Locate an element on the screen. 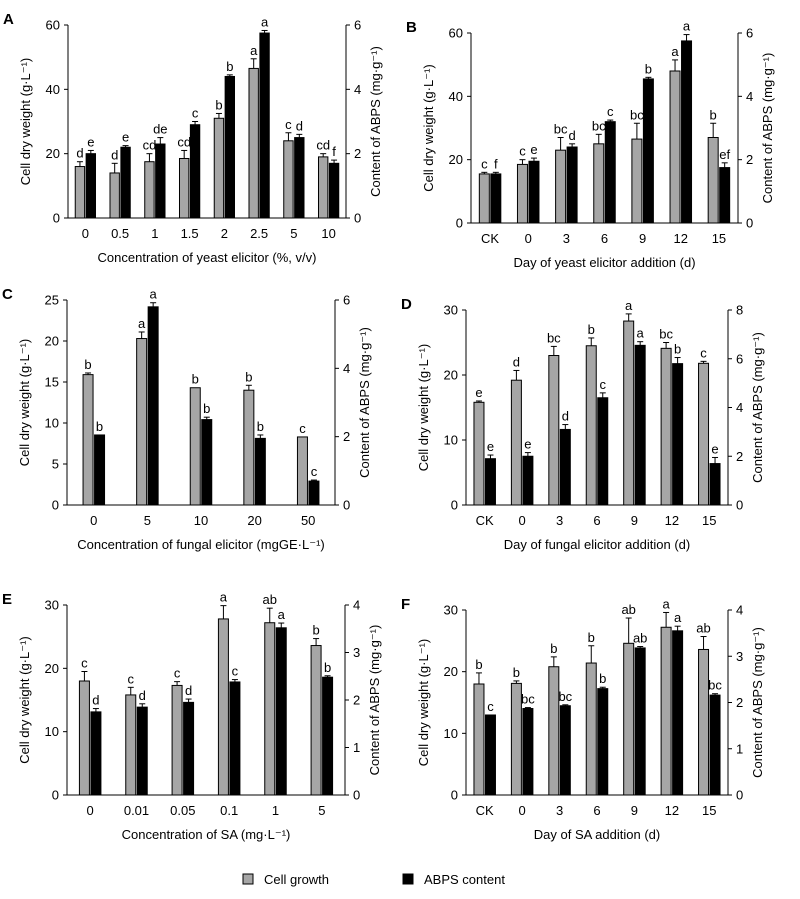  x-axis-title: Day of fungal elicitor addition (d) is located at coordinates (597, 544).